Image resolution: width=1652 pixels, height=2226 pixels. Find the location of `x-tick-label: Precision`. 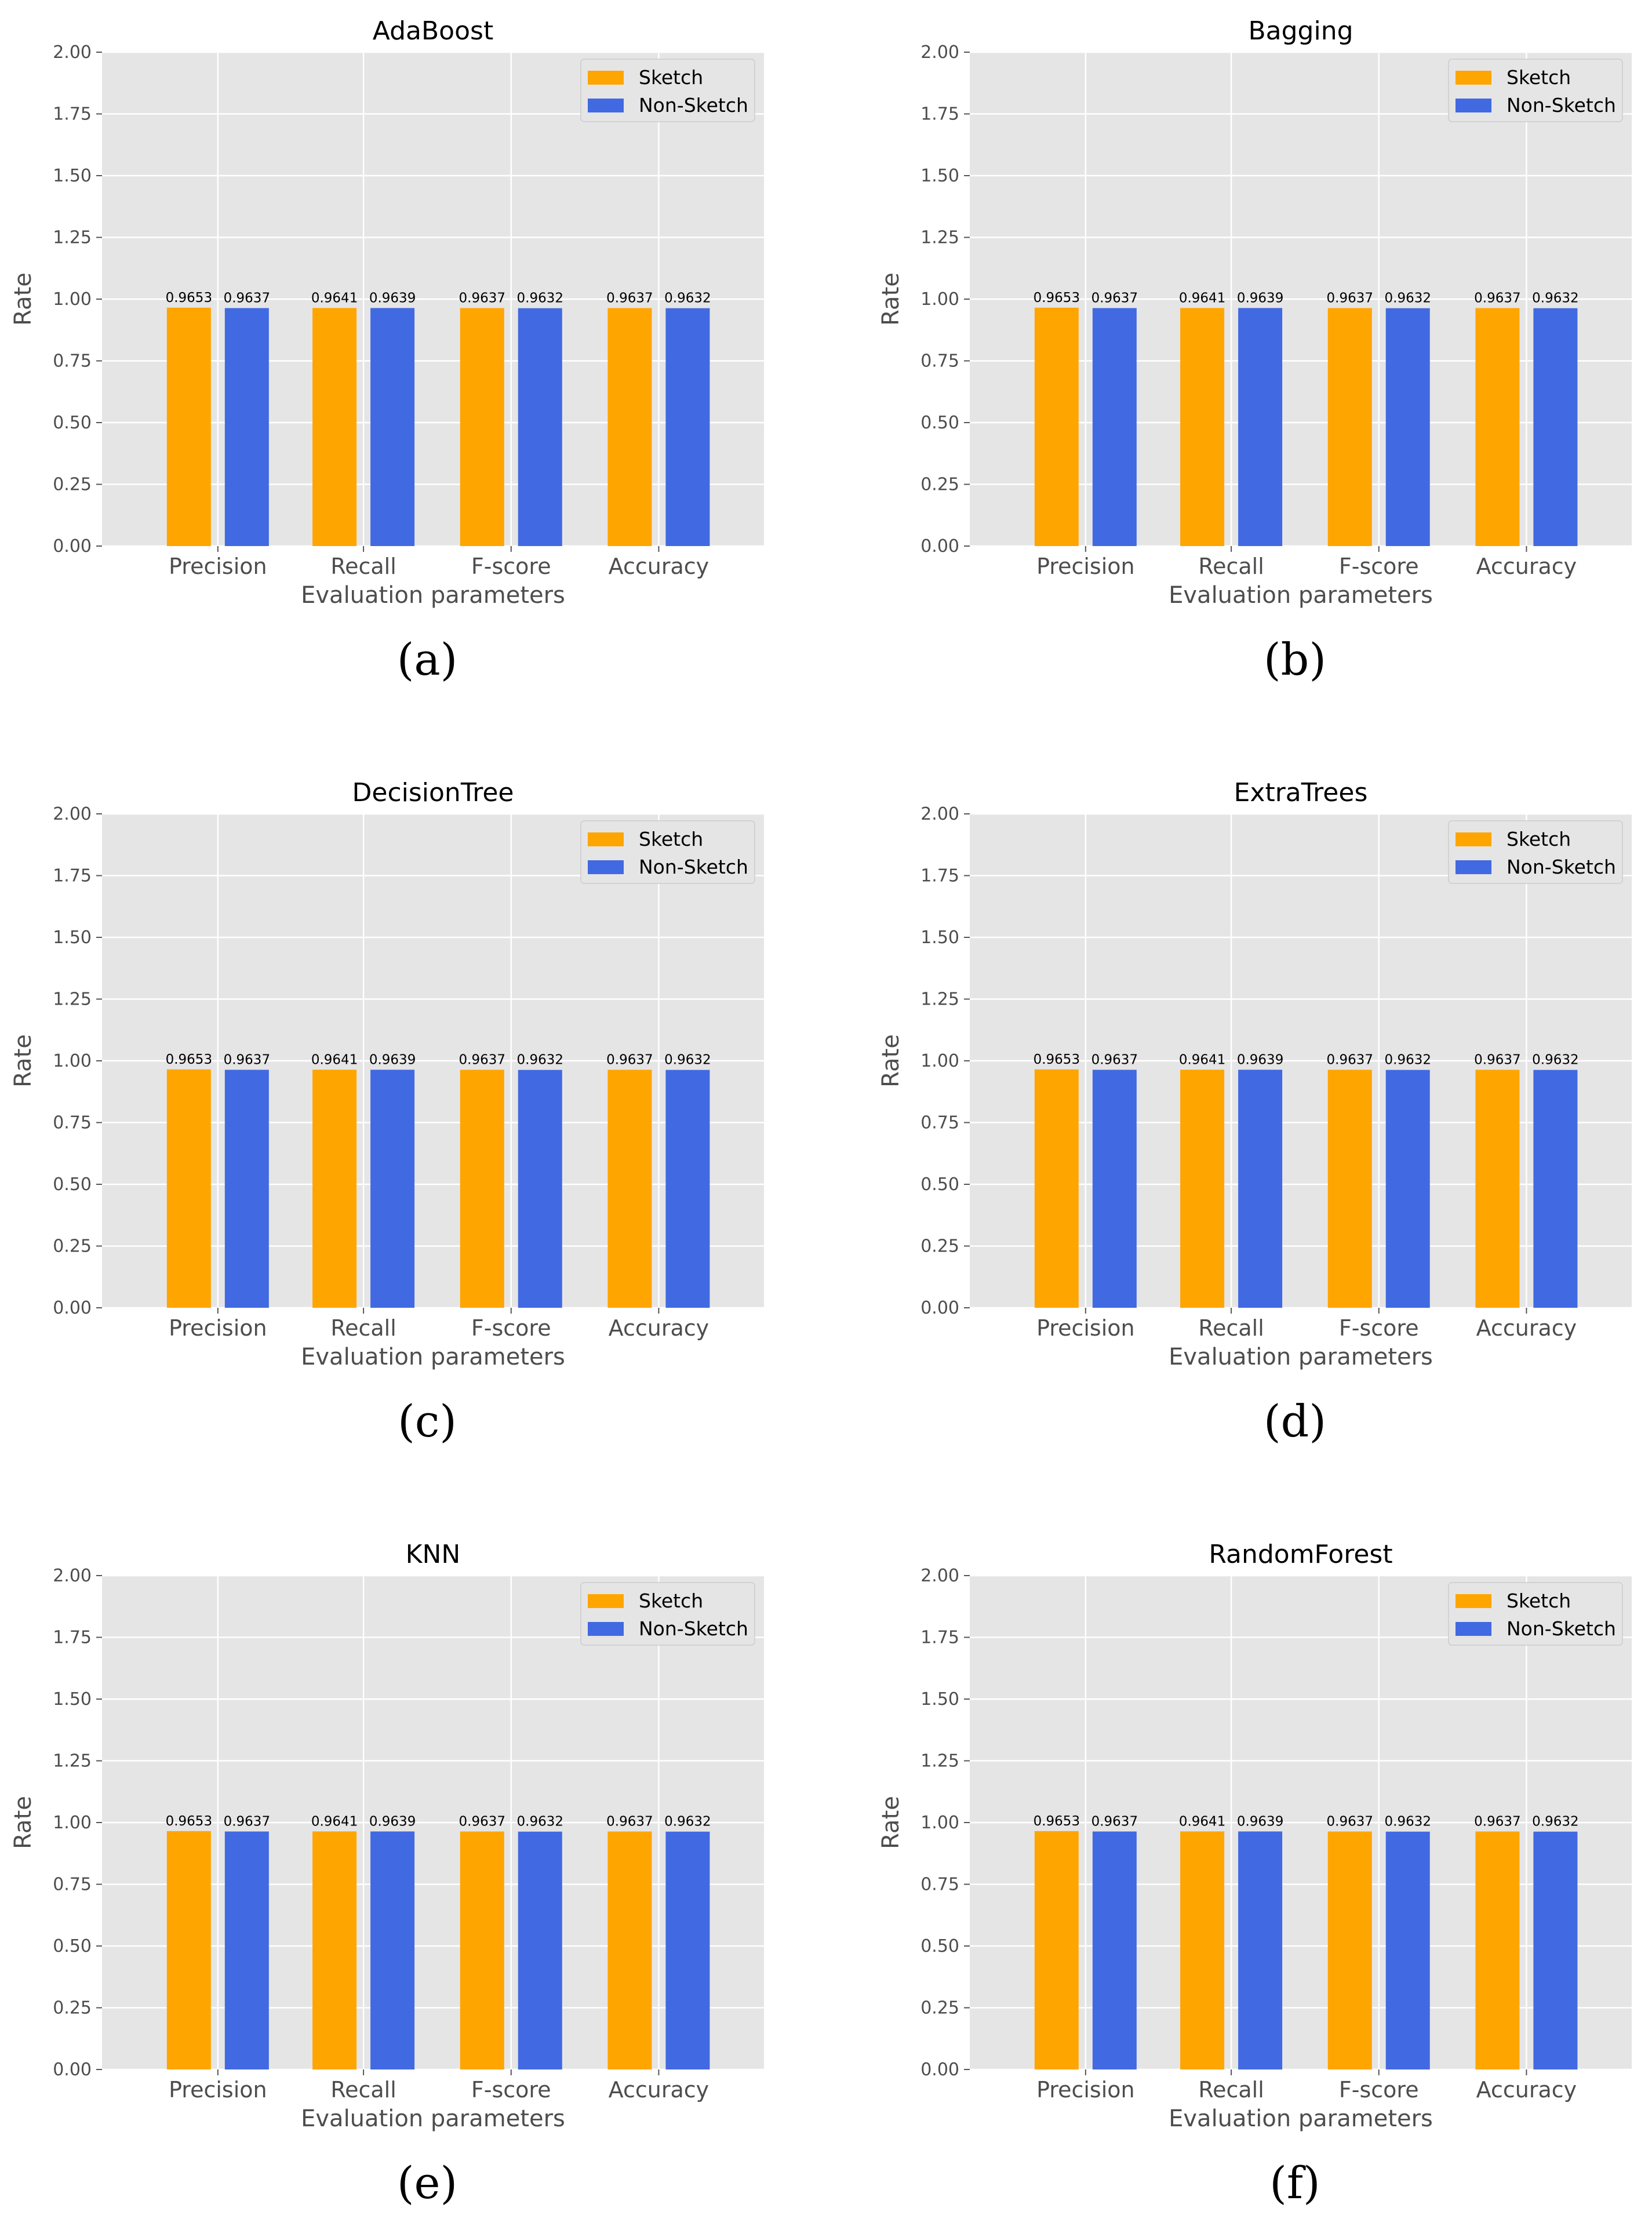

x-tick-label: Precision is located at coordinates (218, 2090).